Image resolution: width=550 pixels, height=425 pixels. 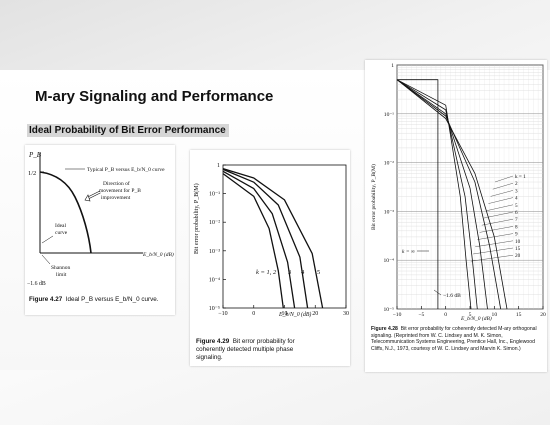 What do you see at coordinates (60, 226) in the screenshot?
I see `fig427-ideal-label-1: Ideal` at bounding box center [60, 226].